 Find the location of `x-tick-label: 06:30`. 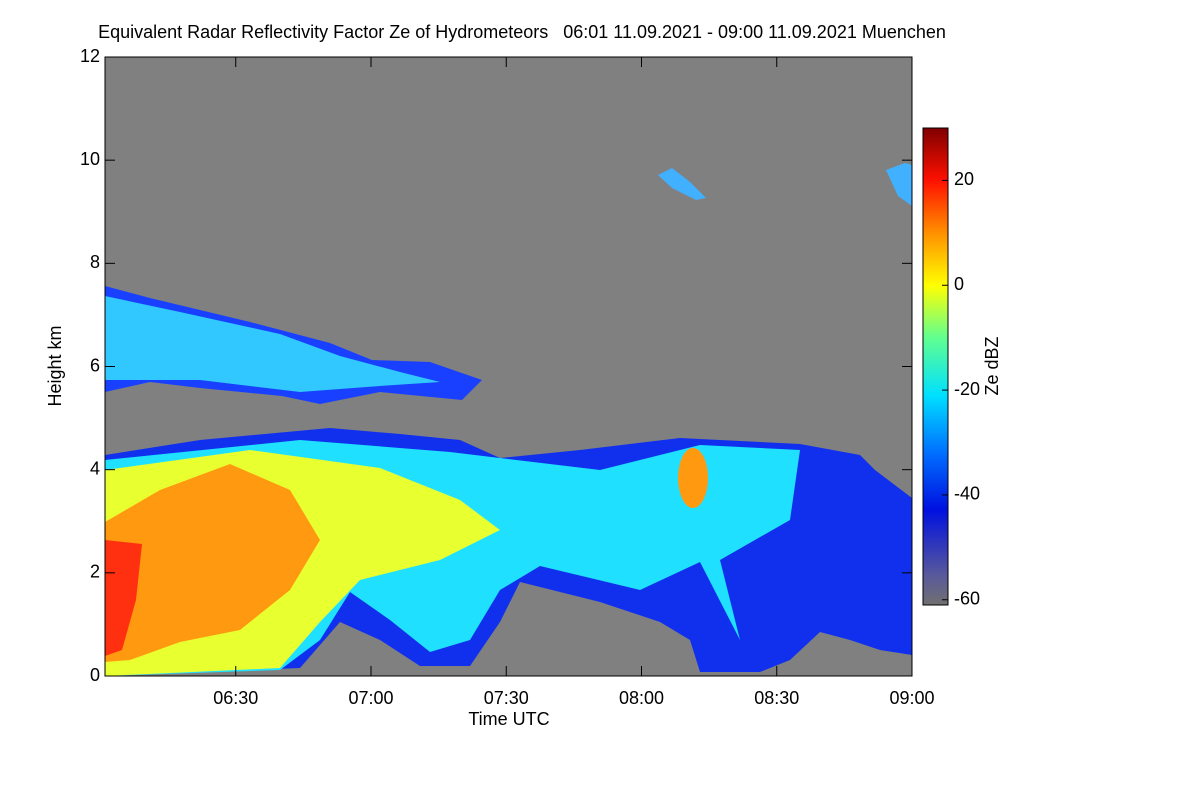

x-tick-label: 06:30 is located at coordinates (235, 698).